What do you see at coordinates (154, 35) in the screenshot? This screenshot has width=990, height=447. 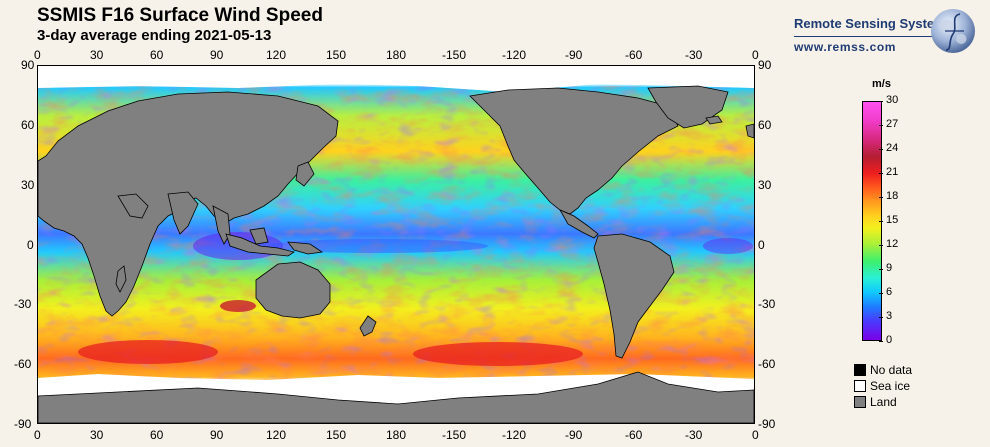 I see `page-subtitle: 3-day average ending 2021-05-13` at bounding box center [154, 35].